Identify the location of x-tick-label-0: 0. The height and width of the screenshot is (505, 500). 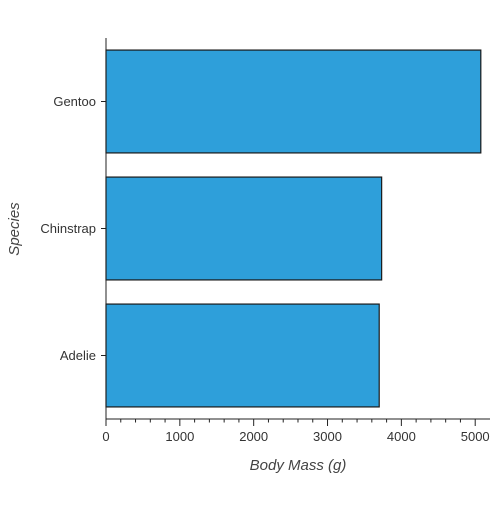
(105, 436).